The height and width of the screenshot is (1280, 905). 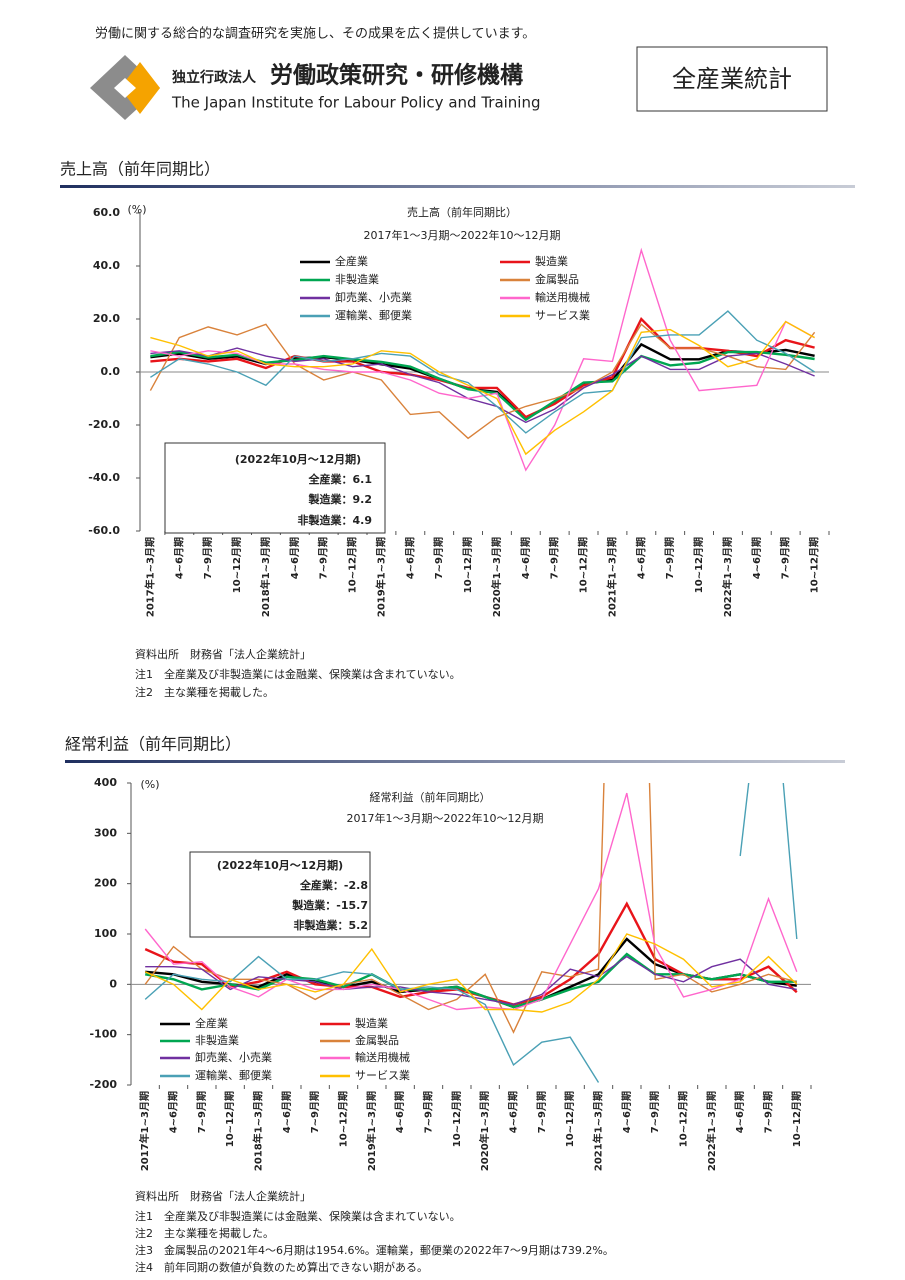 I want to click on y-tick-label: 40.0, so click(x=106, y=265).